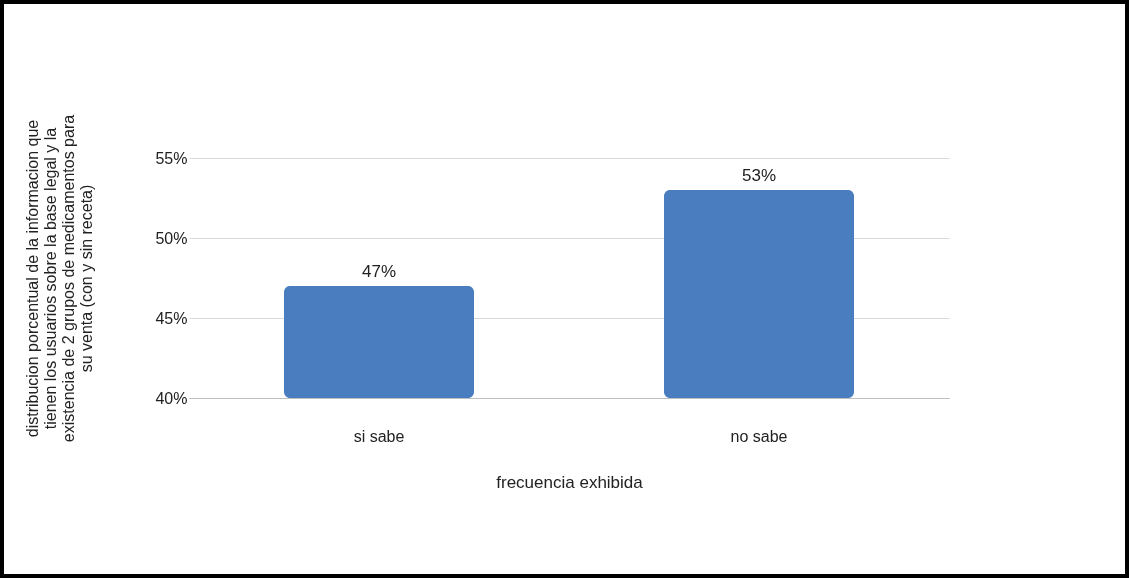  I want to click on y-tick-label: 45%, so click(171, 318).